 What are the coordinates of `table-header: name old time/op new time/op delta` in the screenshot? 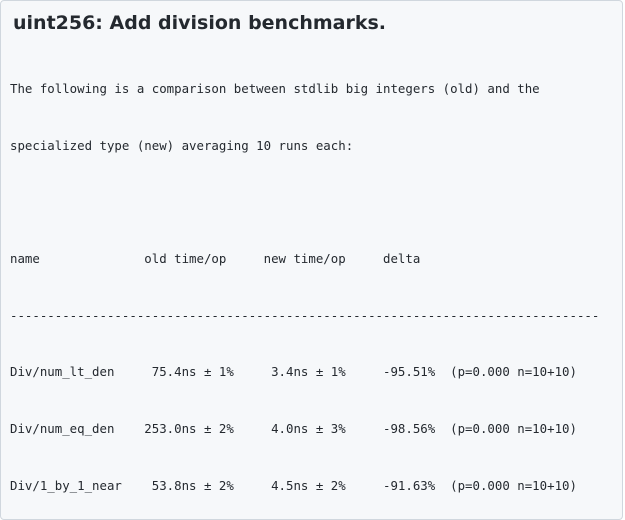 It's located at (215, 258).